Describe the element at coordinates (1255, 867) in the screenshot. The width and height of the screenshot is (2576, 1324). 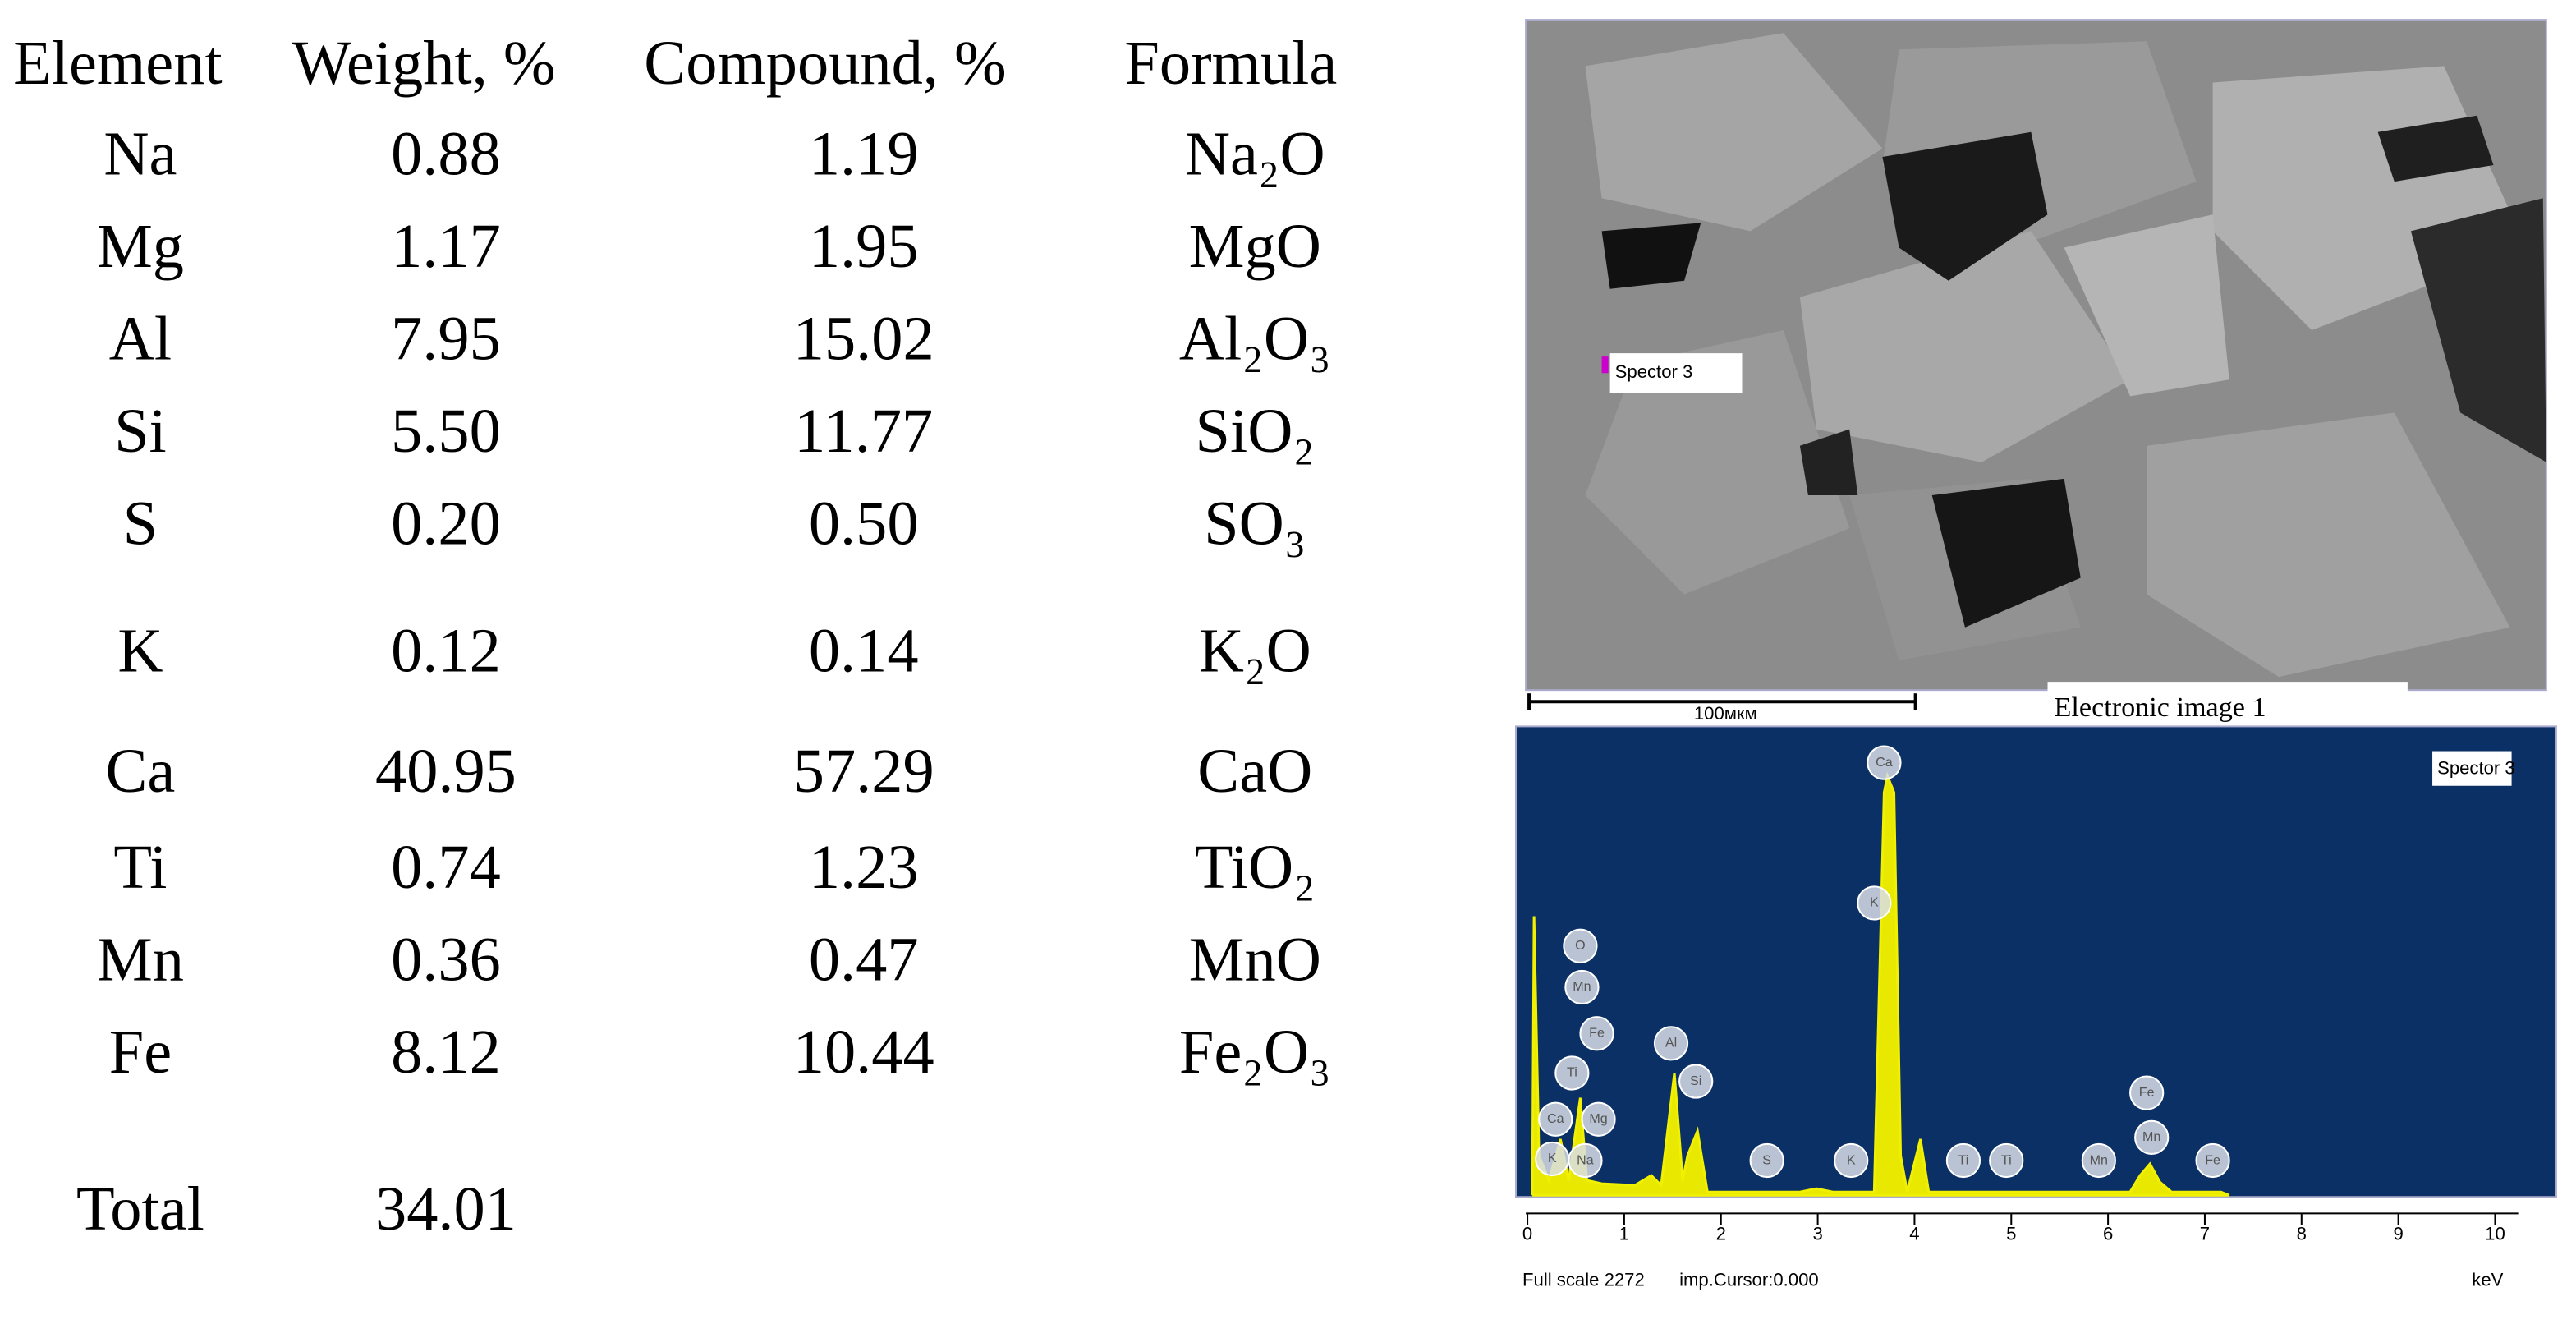
I see `table-cell: TiO₂` at that location.